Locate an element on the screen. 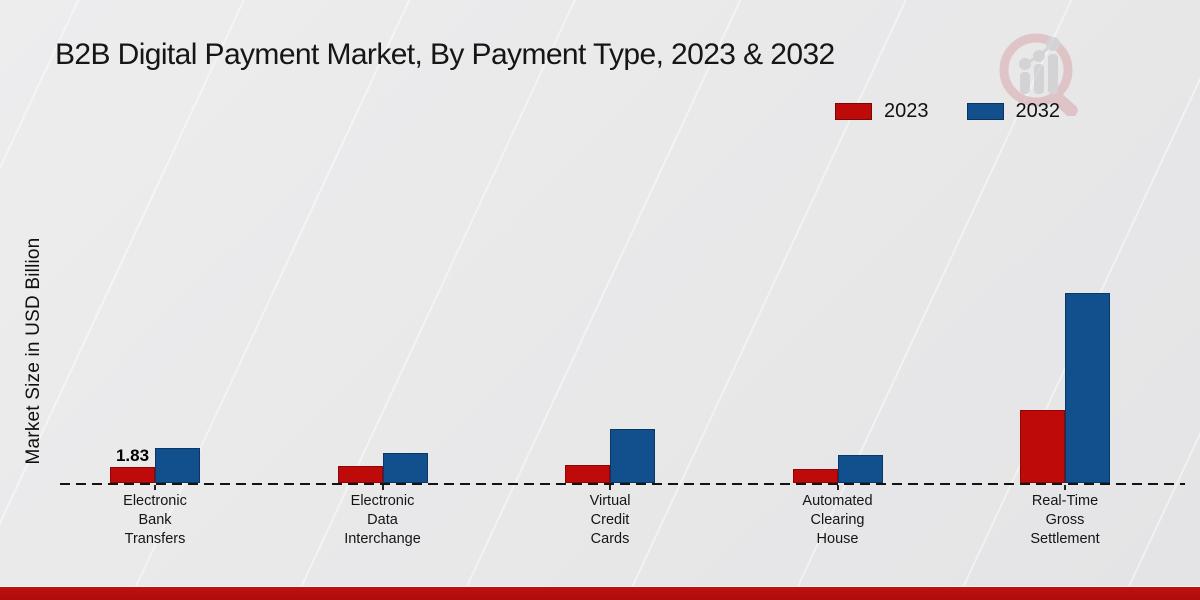 The image size is (1200, 600). chart-legend: 2023 2032 is located at coordinates (947, 111).